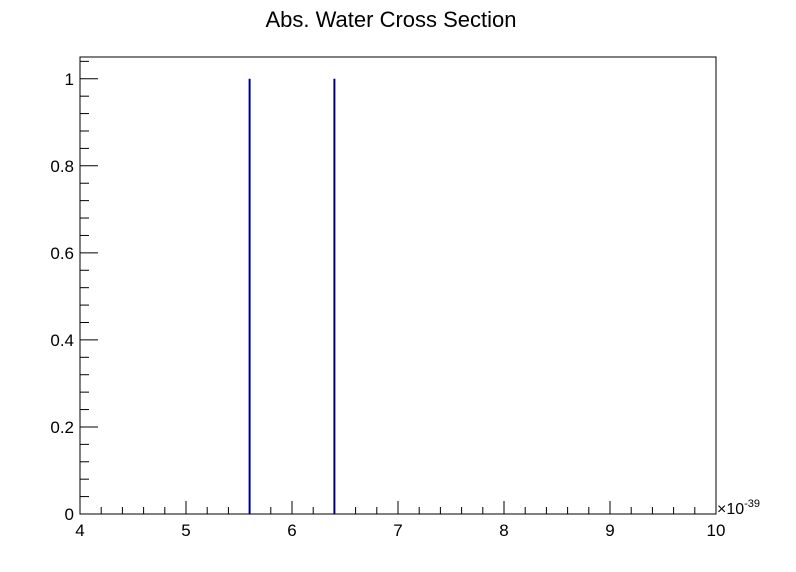 This screenshot has width=796, height=572. Describe the element at coordinates (62, 253) in the screenshot. I see `y-tick-label: 0.6` at that location.